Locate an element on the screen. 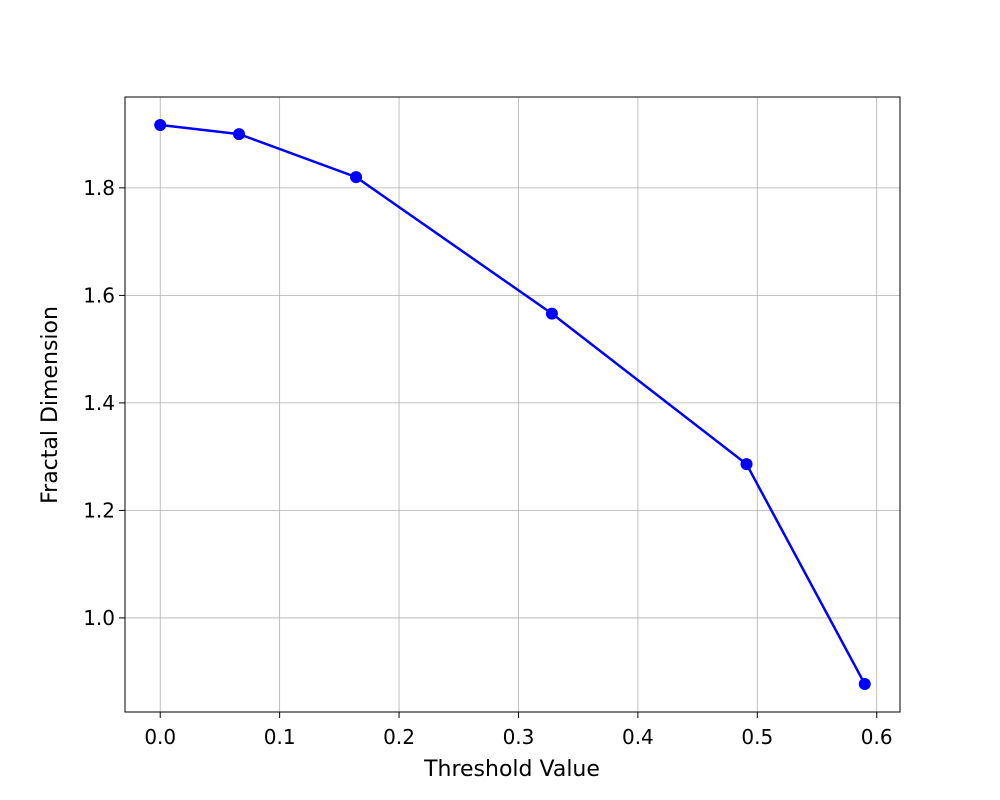  y-axis-label: Fractal Dimension is located at coordinates (50, 405).